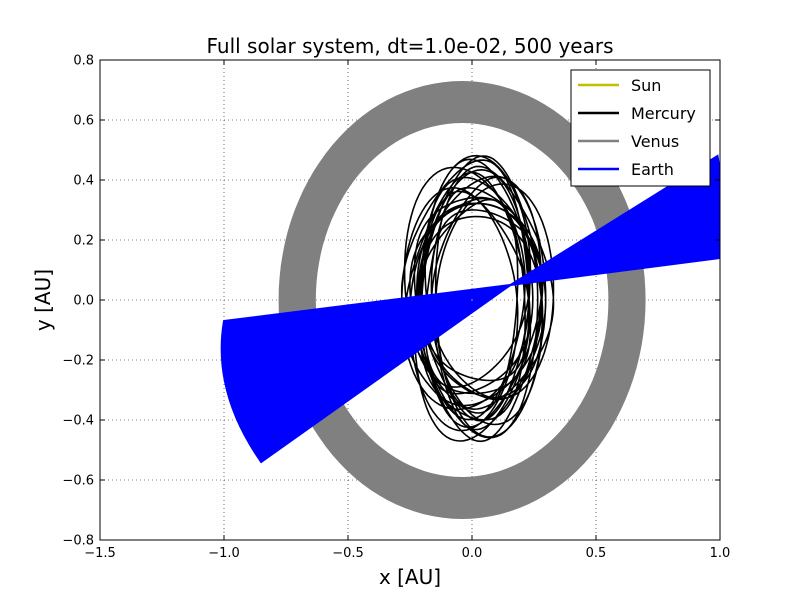  I want to click on series-mercury-line, so click(477, 298).